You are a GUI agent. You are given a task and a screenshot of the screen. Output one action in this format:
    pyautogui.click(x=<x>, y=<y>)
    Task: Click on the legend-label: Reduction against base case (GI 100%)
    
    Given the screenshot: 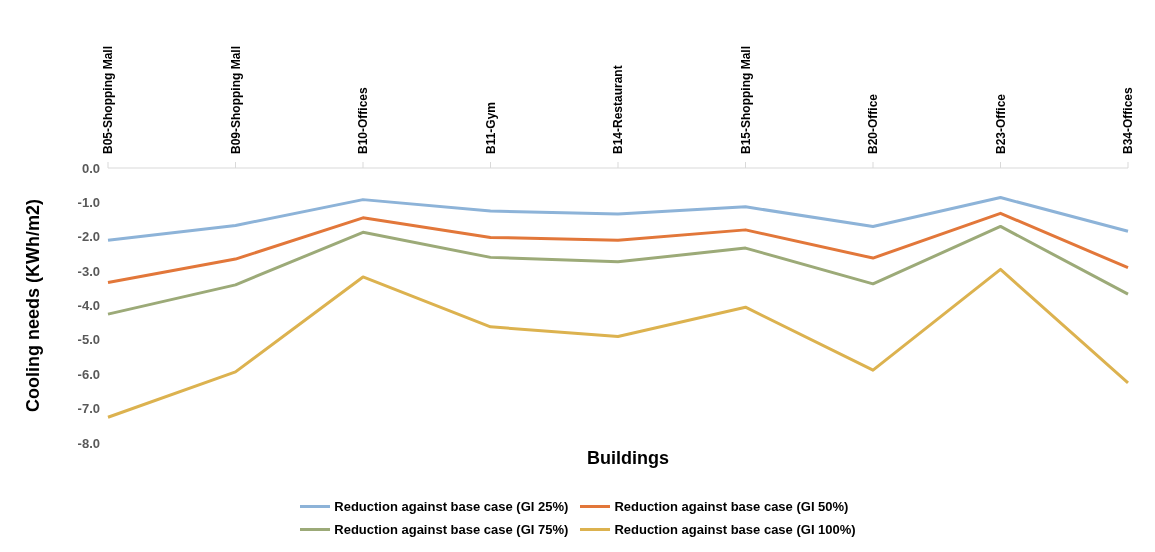 What is the action you would take?
    pyautogui.click(x=735, y=529)
    